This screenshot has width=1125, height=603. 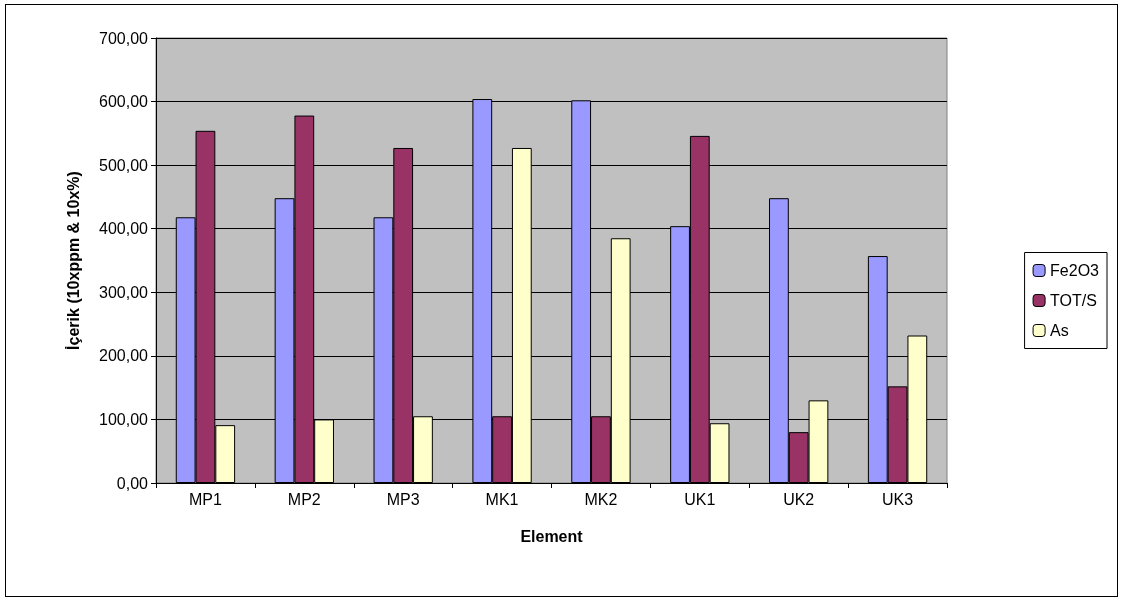 I want to click on x-tick-label: UK2, so click(x=799, y=499).